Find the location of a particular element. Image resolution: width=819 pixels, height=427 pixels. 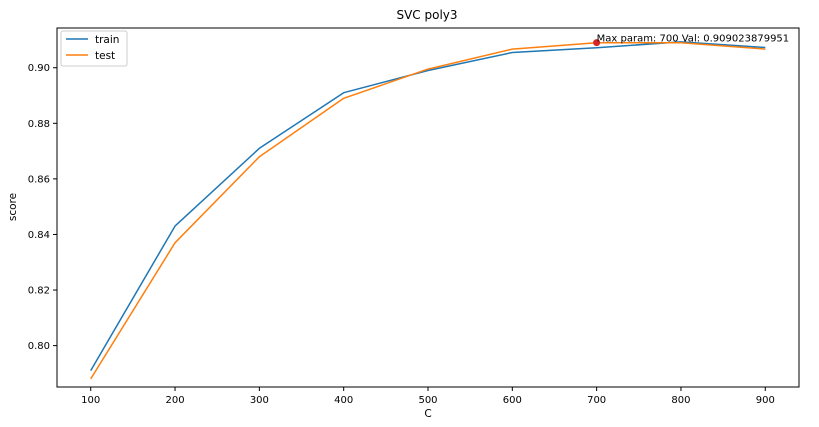

max-annotation-label: Max param: 700 Val: 0.909023879951 is located at coordinates (693, 39).